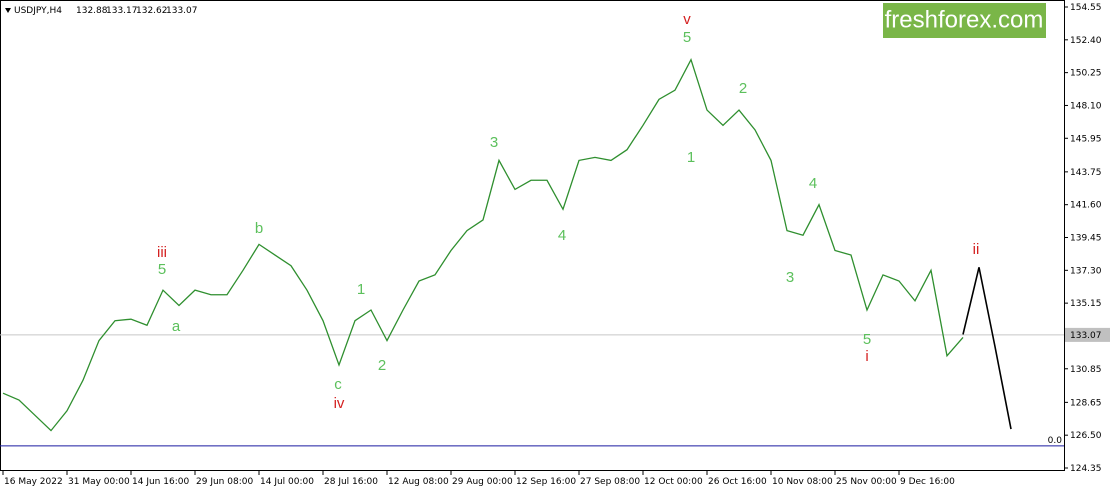  What do you see at coordinates (338, 384) in the screenshot?
I see `wave-label: c` at bounding box center [338, 384].